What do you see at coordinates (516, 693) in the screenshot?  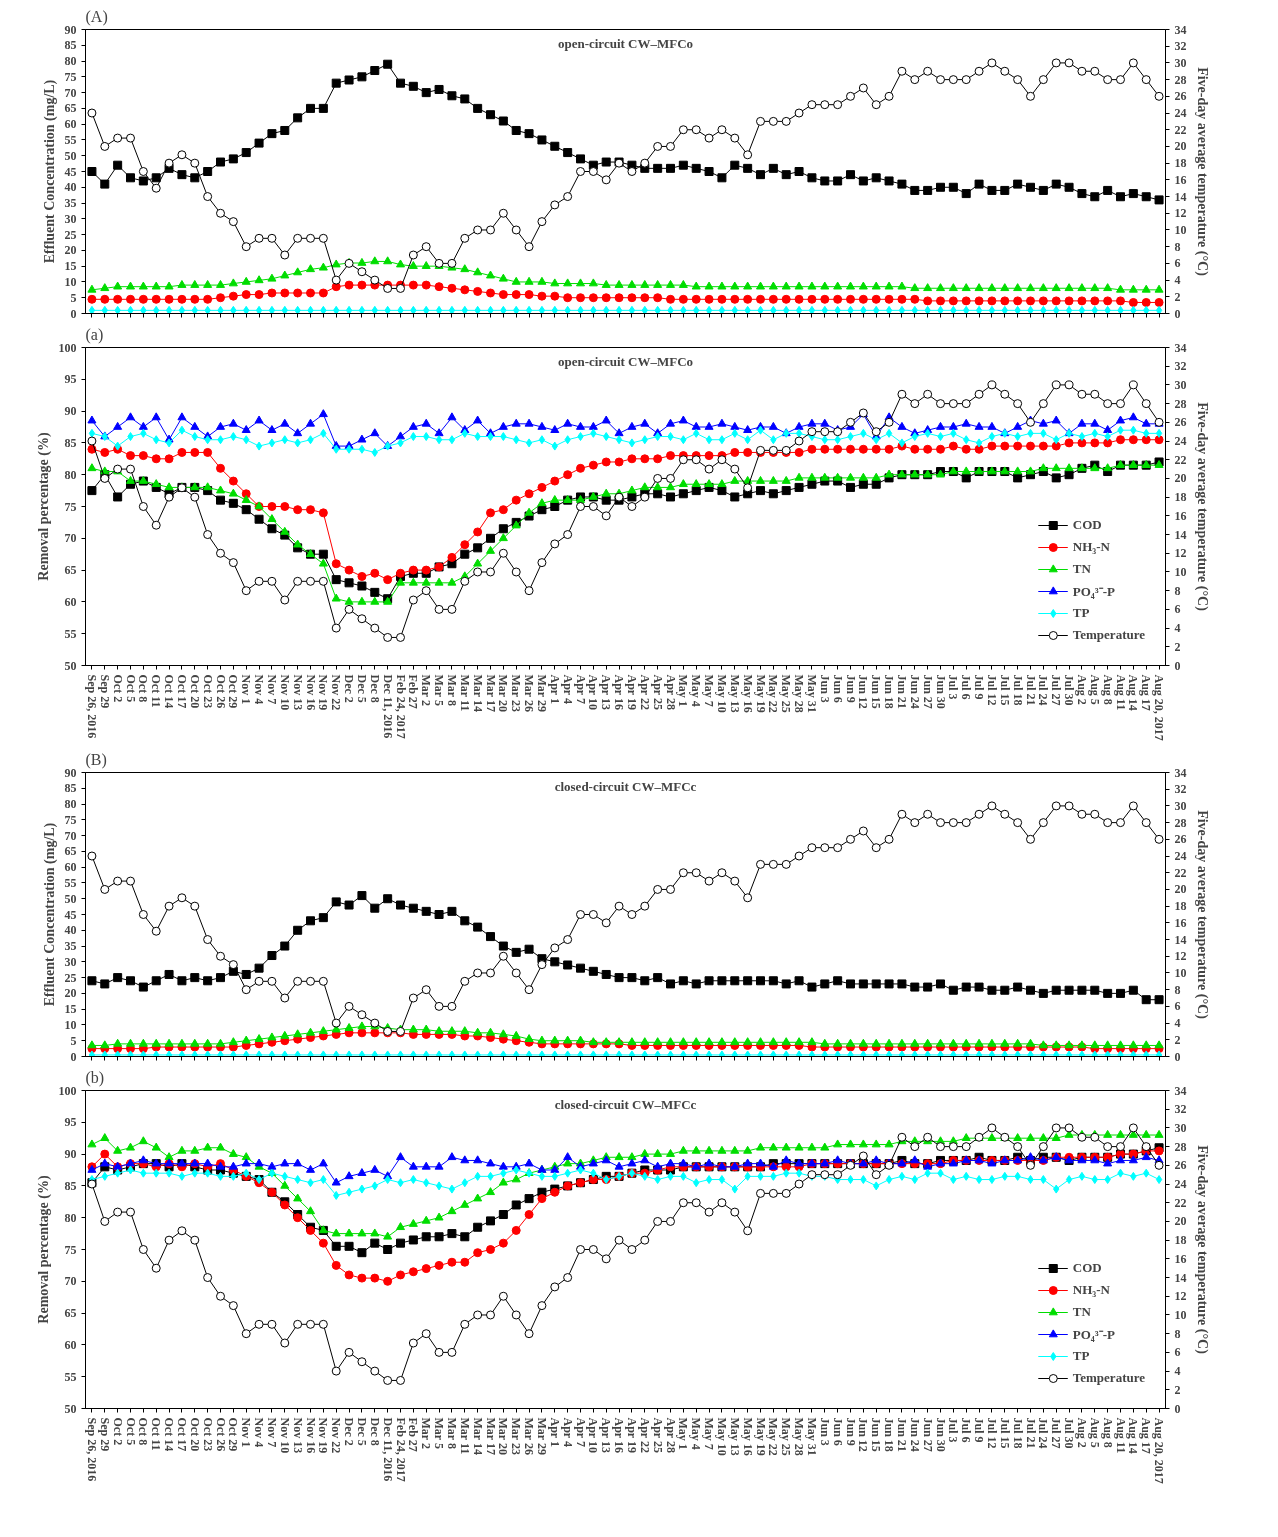 I see `x-tick-label: Mar 23` at bounding box center [516, 693].